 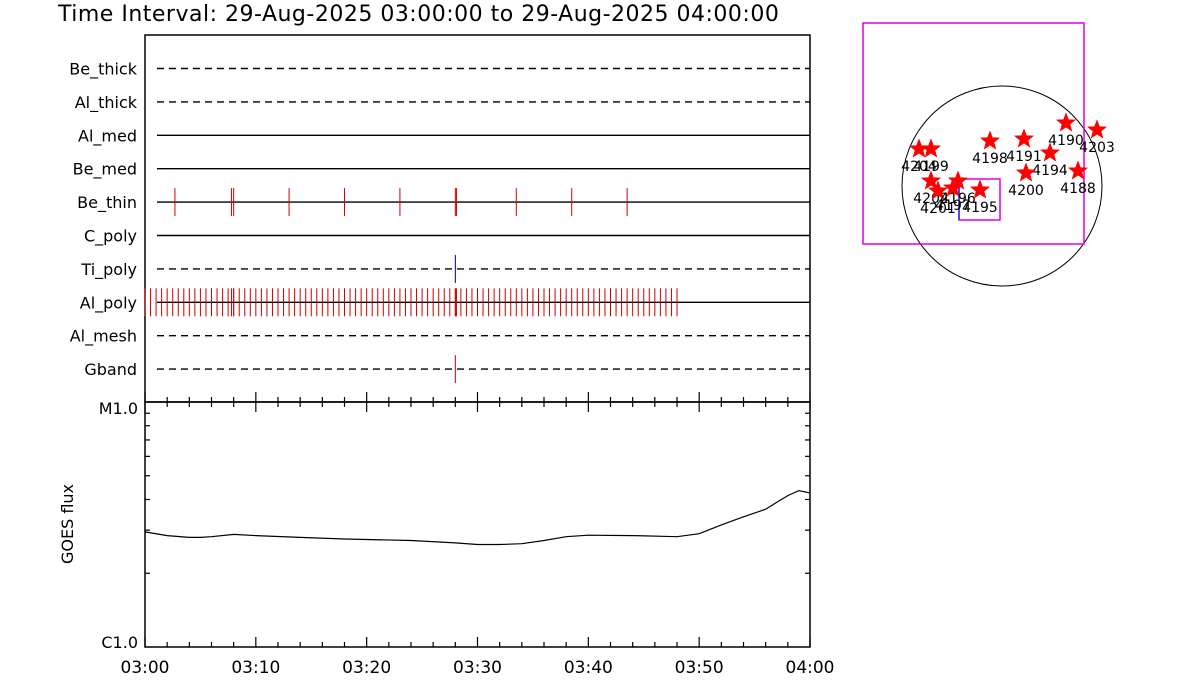 What do you see at coordinates (107, 203) in the screenshot?
I see `row-label-be_thin: Be_thin` at bounding box center [107, 203].